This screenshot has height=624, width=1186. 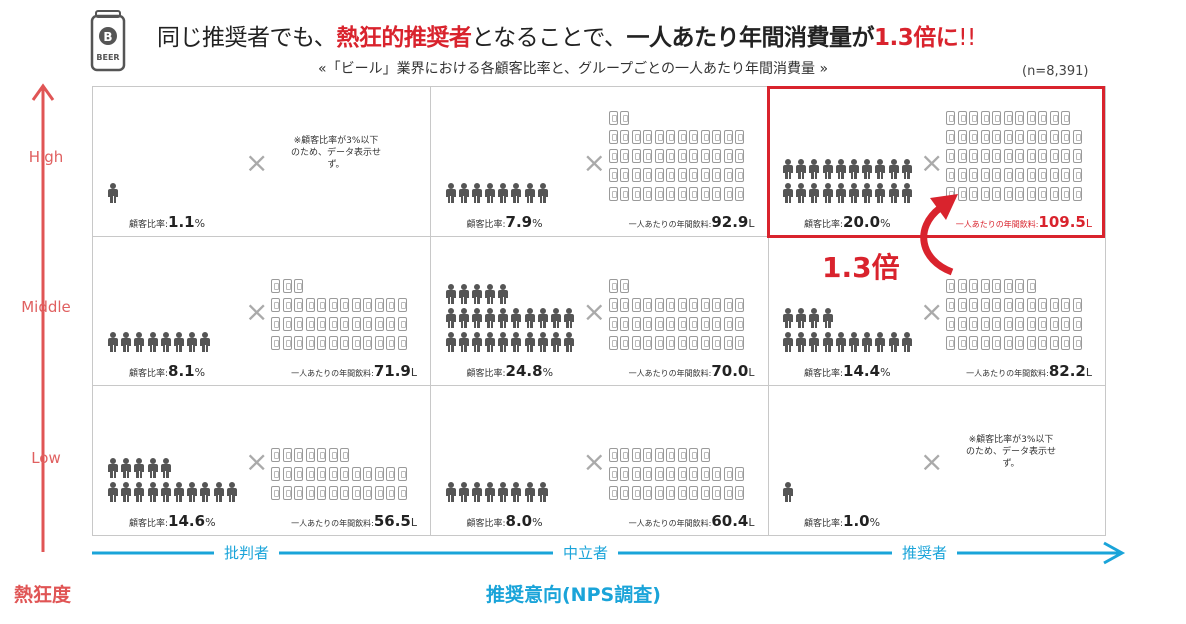 I want to click on consumption-value: 60.4, so click(x=730, y=520).